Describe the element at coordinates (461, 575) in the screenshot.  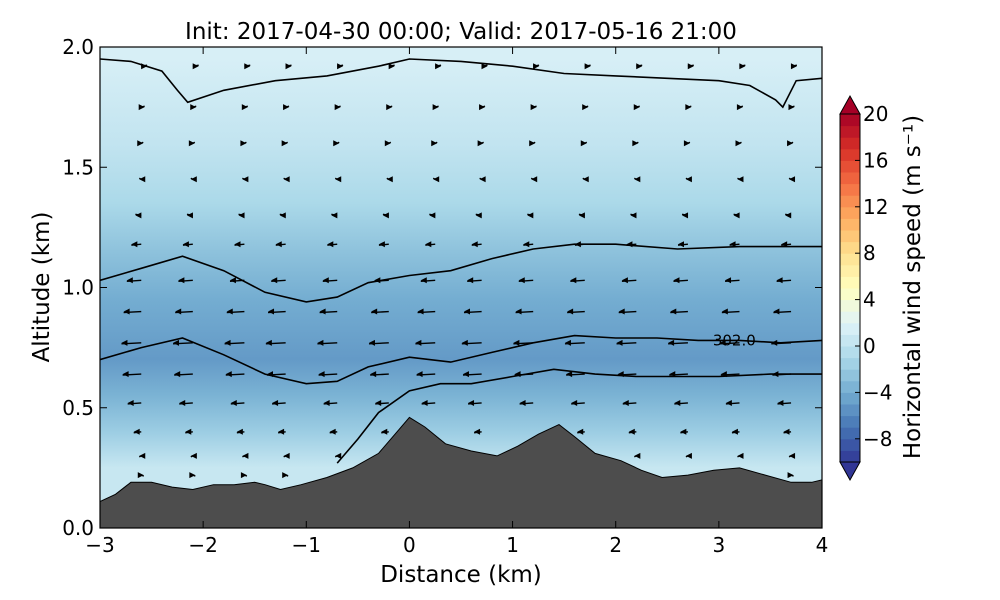
I see `x-axis-title: Distance (km)` at that location.